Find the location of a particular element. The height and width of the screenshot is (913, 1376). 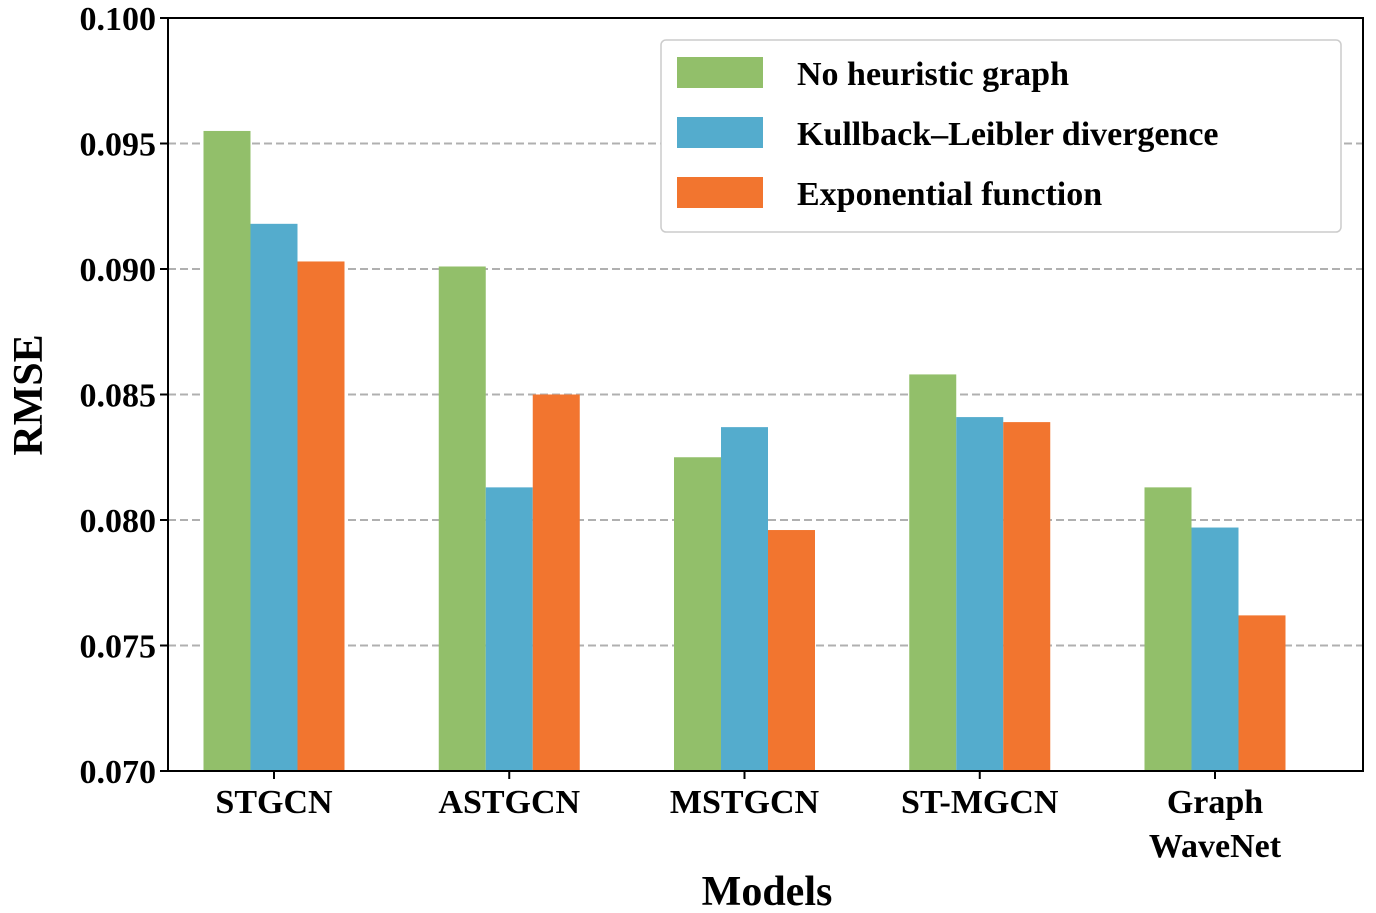

bar-no-heuristic-graph-graph-wavenet is located at coordinates (1168, 629).